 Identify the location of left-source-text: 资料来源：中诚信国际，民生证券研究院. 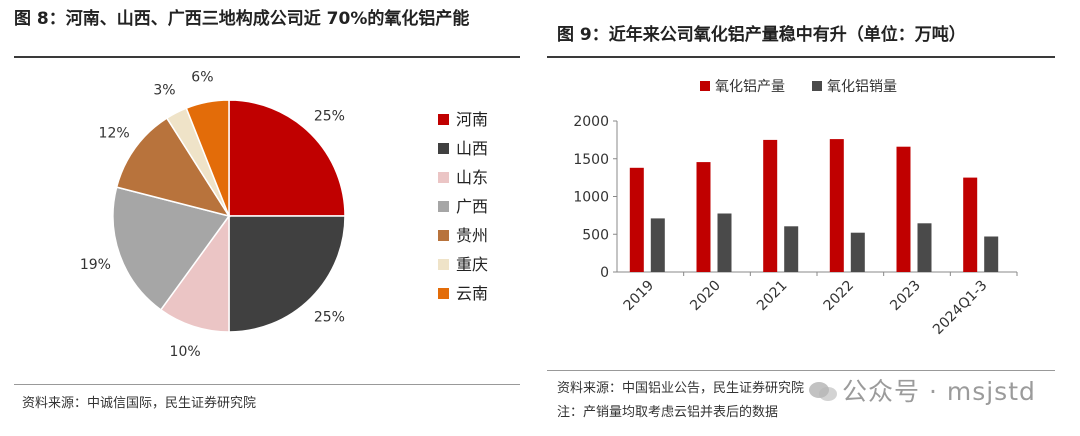
(139, 403).